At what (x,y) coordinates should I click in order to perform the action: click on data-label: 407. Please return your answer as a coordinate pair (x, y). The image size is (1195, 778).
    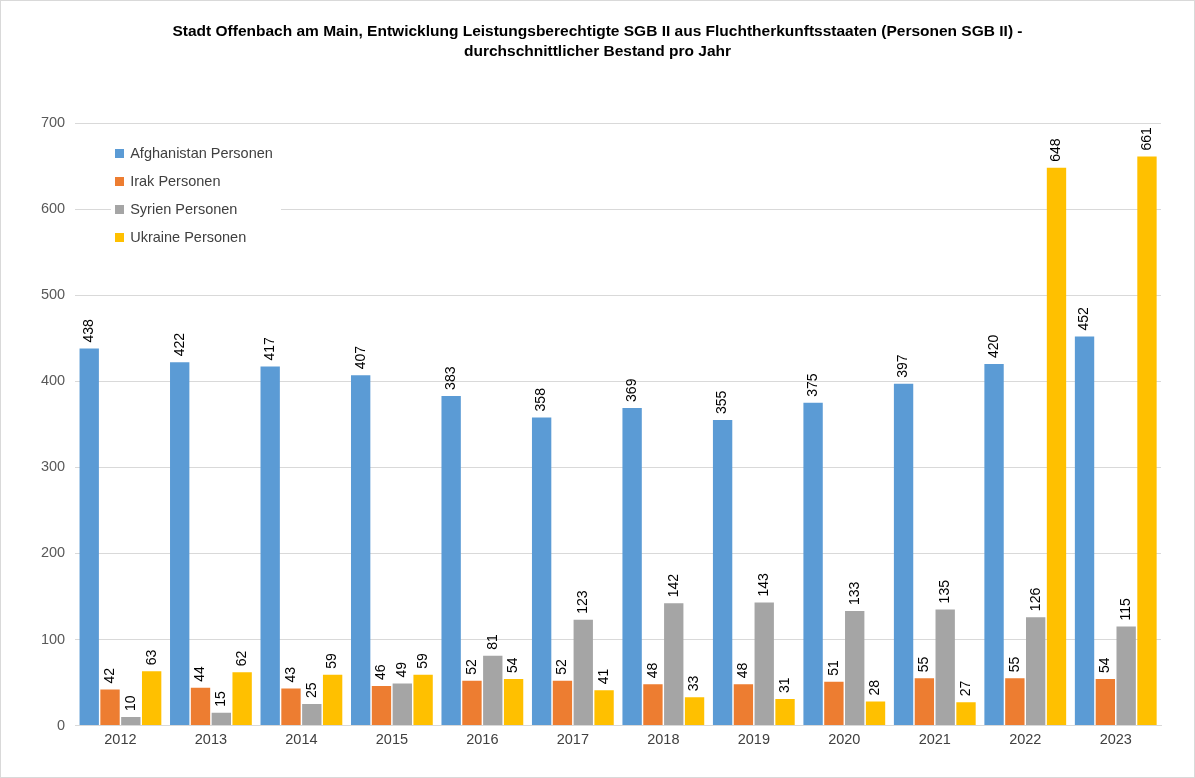
    Looking at the image, I should click on (359, 357).